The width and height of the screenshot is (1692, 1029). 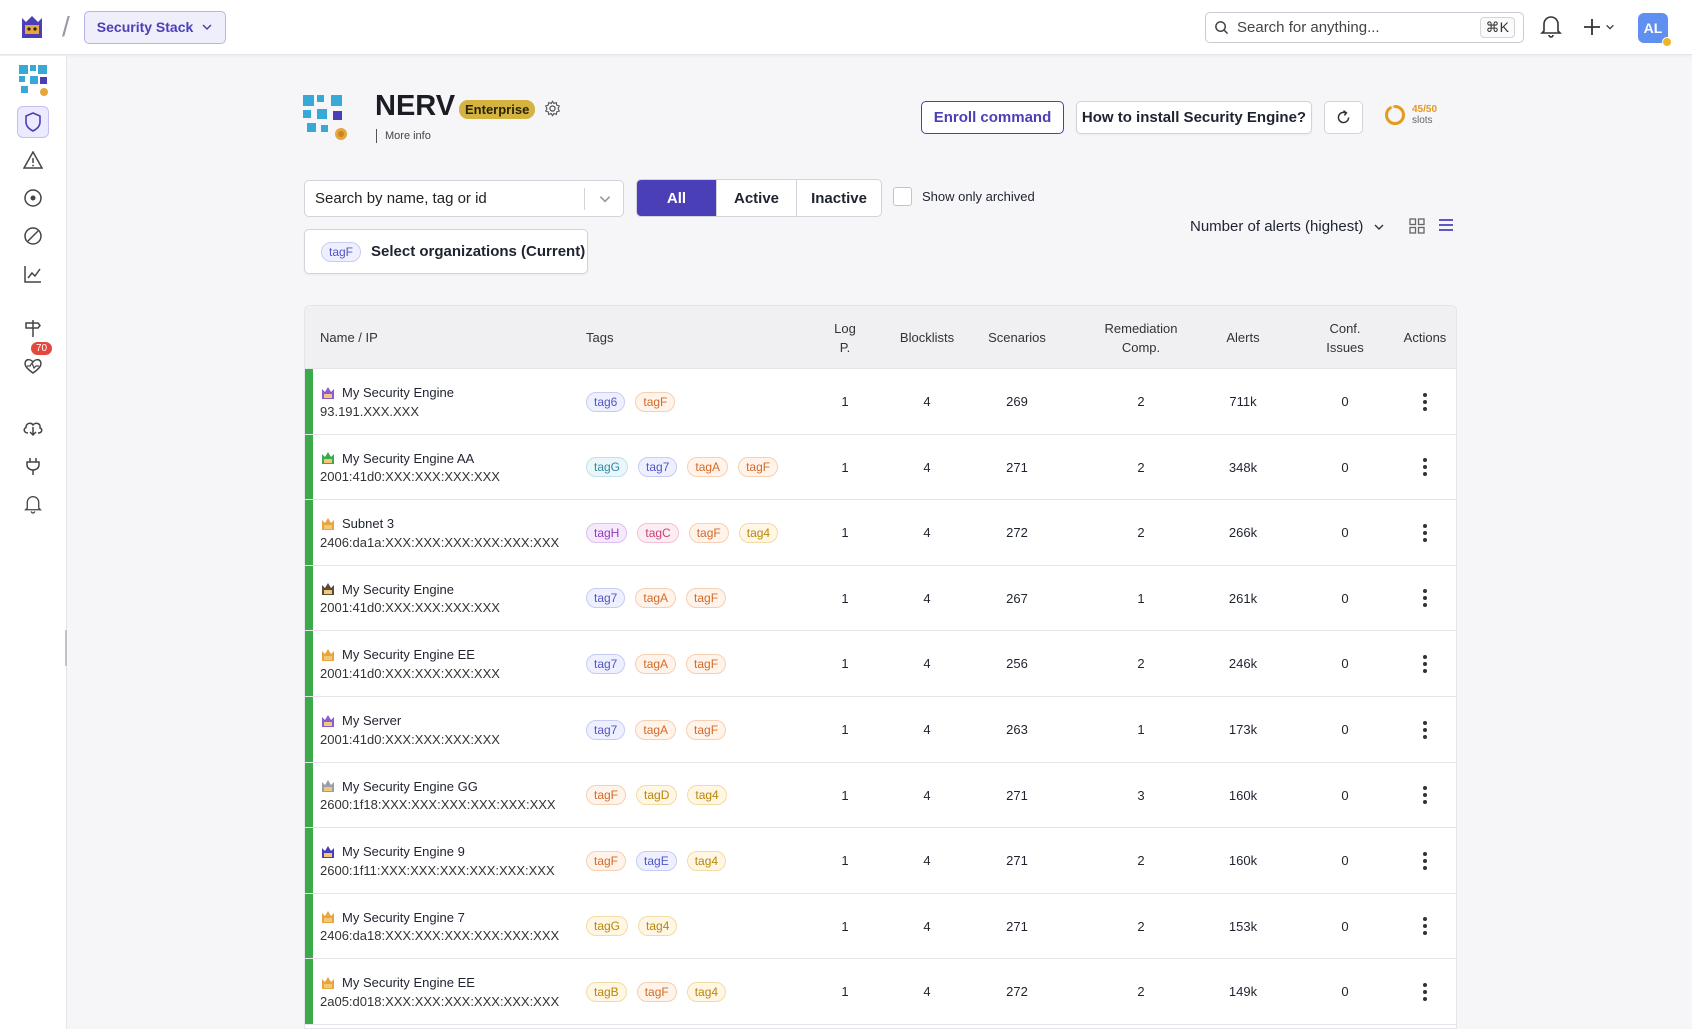 I want to click on sidebar-security-engines, so click(x=33, y=122).